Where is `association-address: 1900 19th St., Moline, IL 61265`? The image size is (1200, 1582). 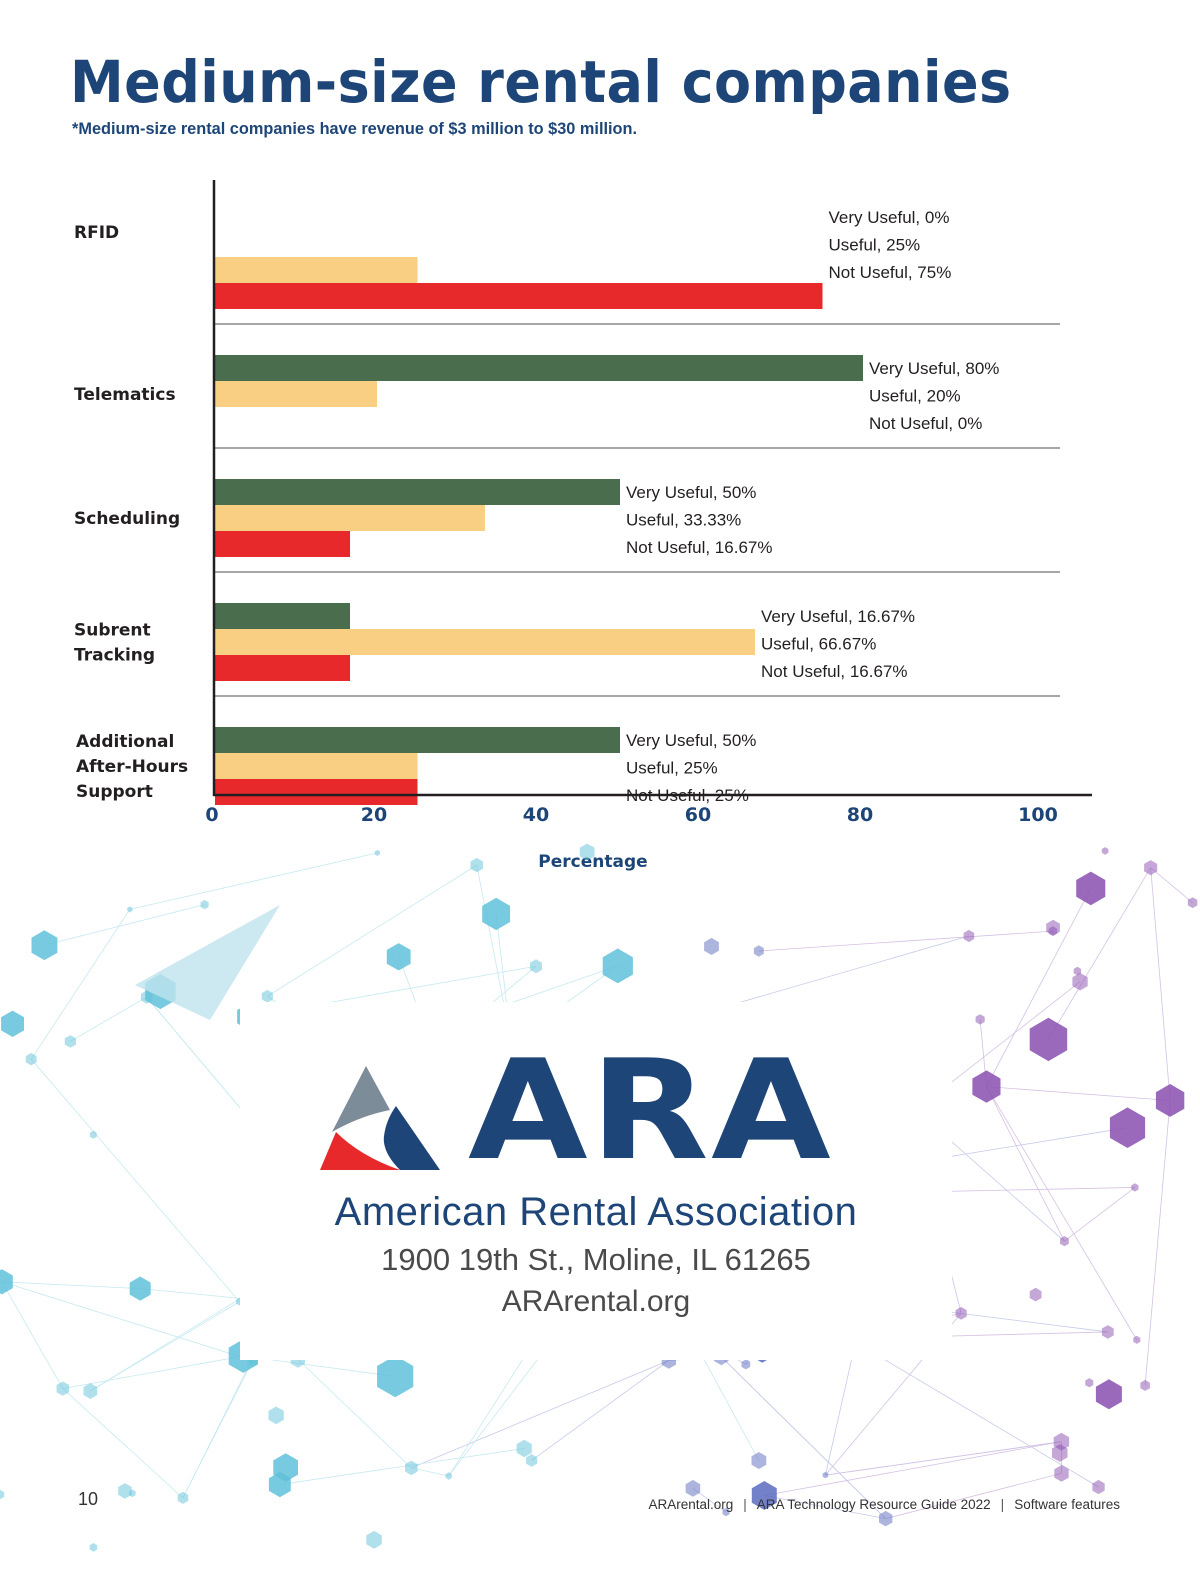
association-address: 1900 19th St., Moline, IL 61265 is located at coordinates (596, 1259).